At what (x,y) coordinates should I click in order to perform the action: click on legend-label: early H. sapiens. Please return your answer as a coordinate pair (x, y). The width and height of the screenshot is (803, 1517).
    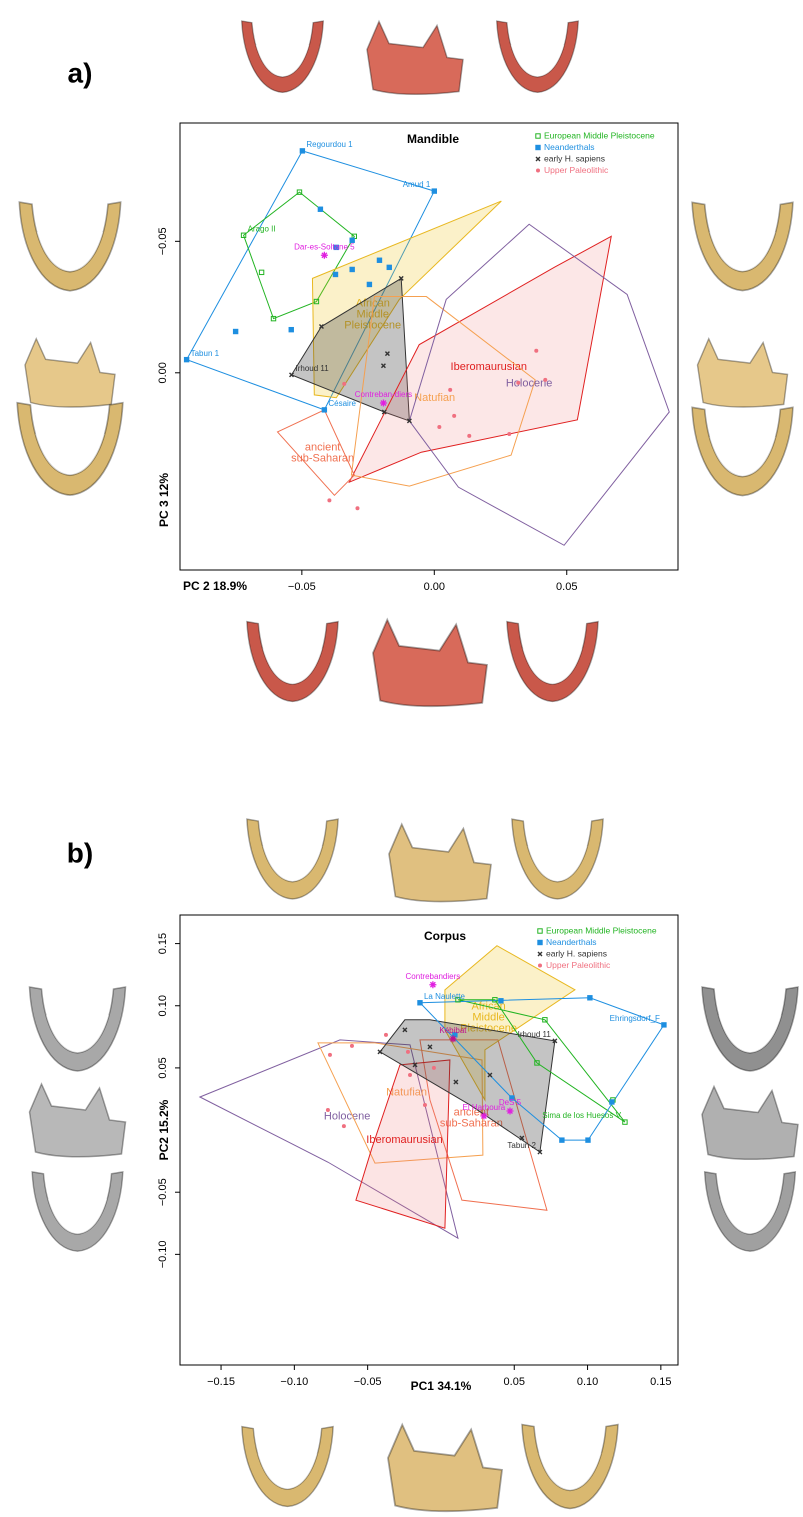
    Looking at the image, I should click on (576, 953).